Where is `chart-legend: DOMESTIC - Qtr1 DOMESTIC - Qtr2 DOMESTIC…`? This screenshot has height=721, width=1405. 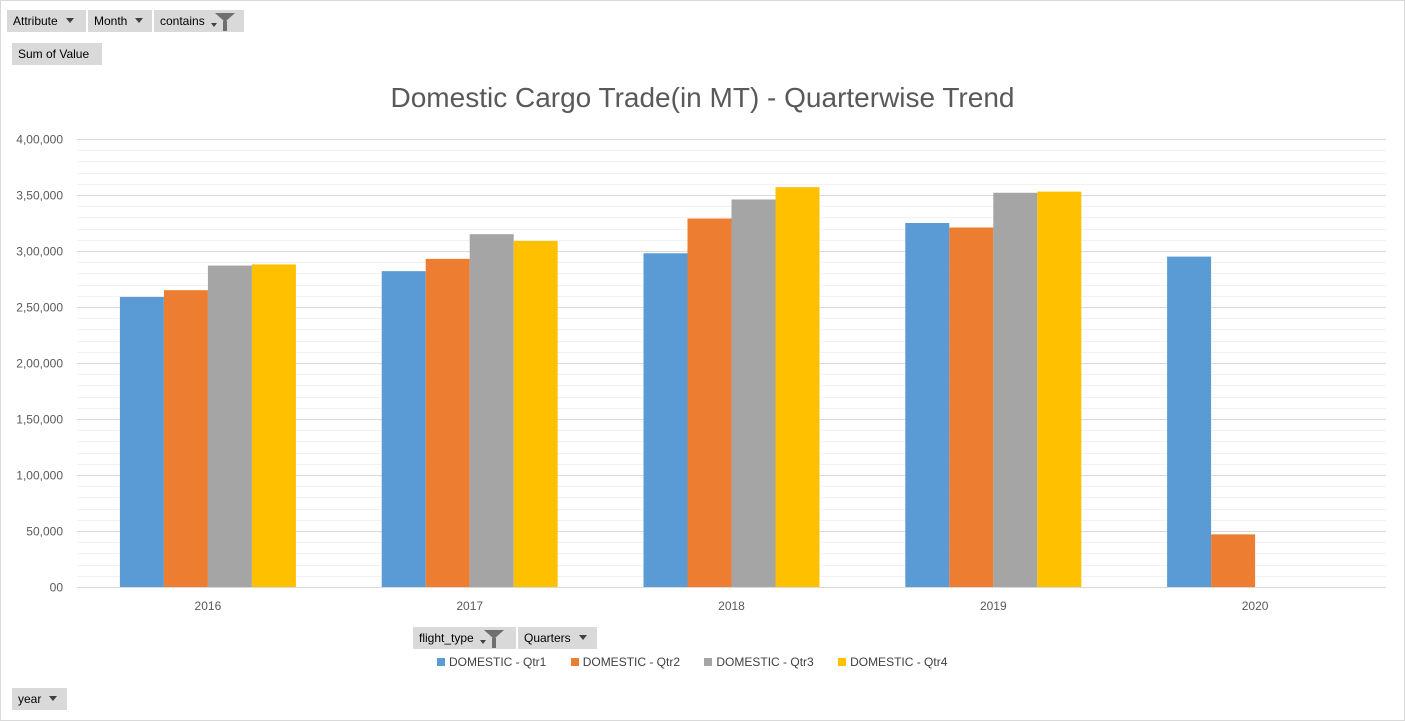
chart-legend: DOMESTIC - Qtr1 DOMESTIC - Qtr2 DOMESTIC… is located at coordinates (702, 662).